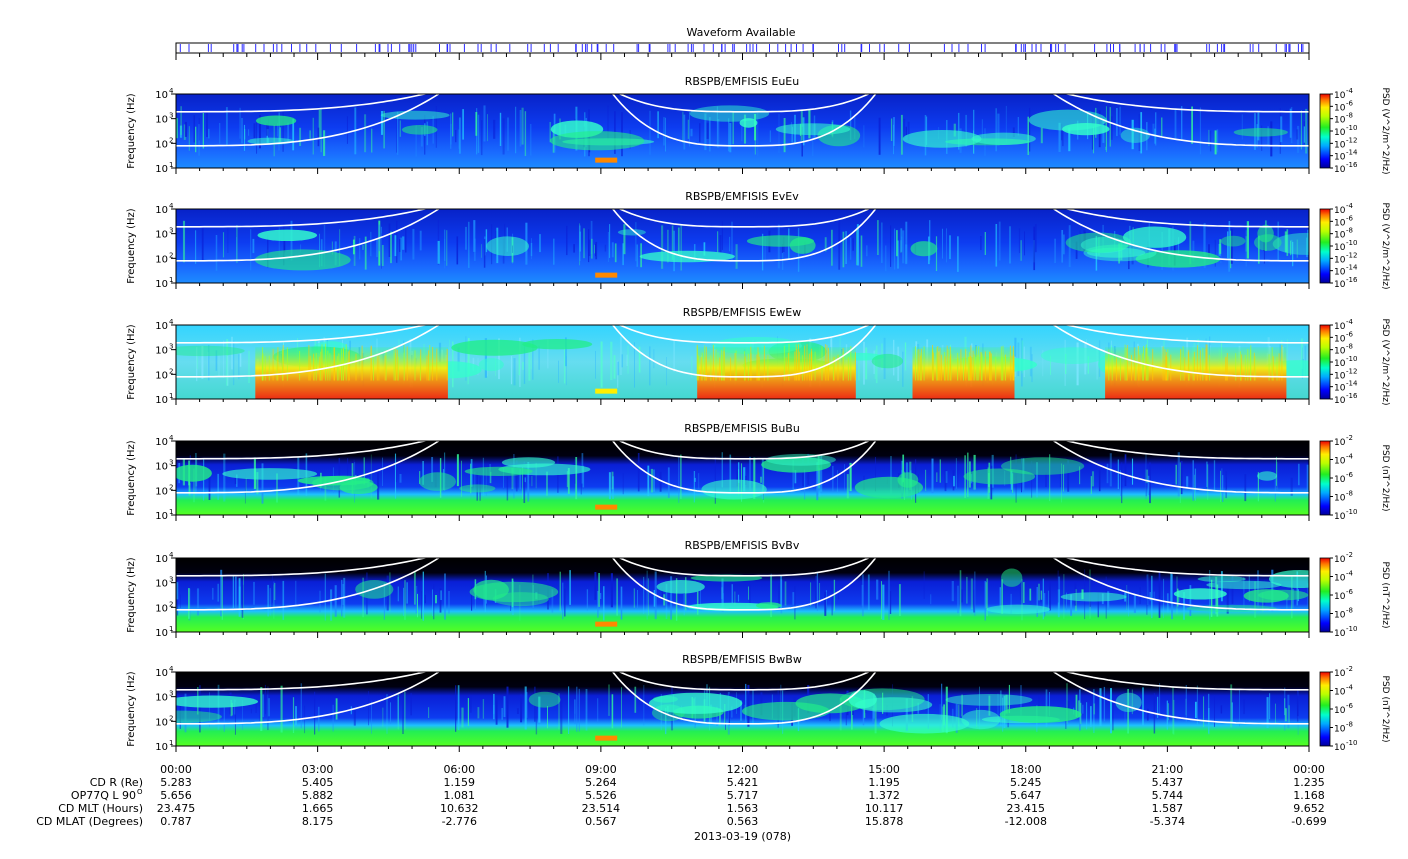 The width and height of the screenshot is (1408, 859). Describe the element at coordinates (742, 659) in the screenshot. I see `panel-title: RBSPB/EMFISIS BwBw` at that location.